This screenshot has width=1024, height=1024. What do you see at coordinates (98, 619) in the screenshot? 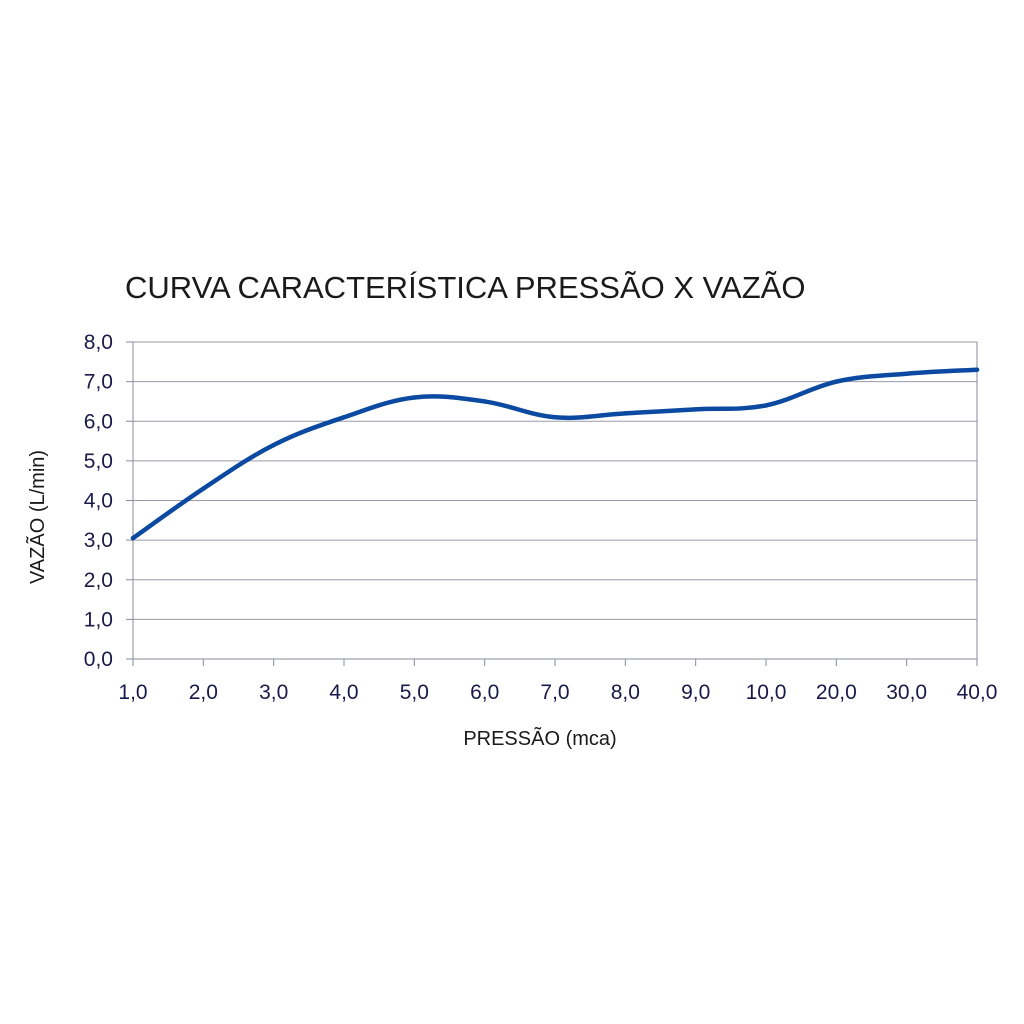
I see `y-tick-label: 1,0` at bounding box center [98, 619].